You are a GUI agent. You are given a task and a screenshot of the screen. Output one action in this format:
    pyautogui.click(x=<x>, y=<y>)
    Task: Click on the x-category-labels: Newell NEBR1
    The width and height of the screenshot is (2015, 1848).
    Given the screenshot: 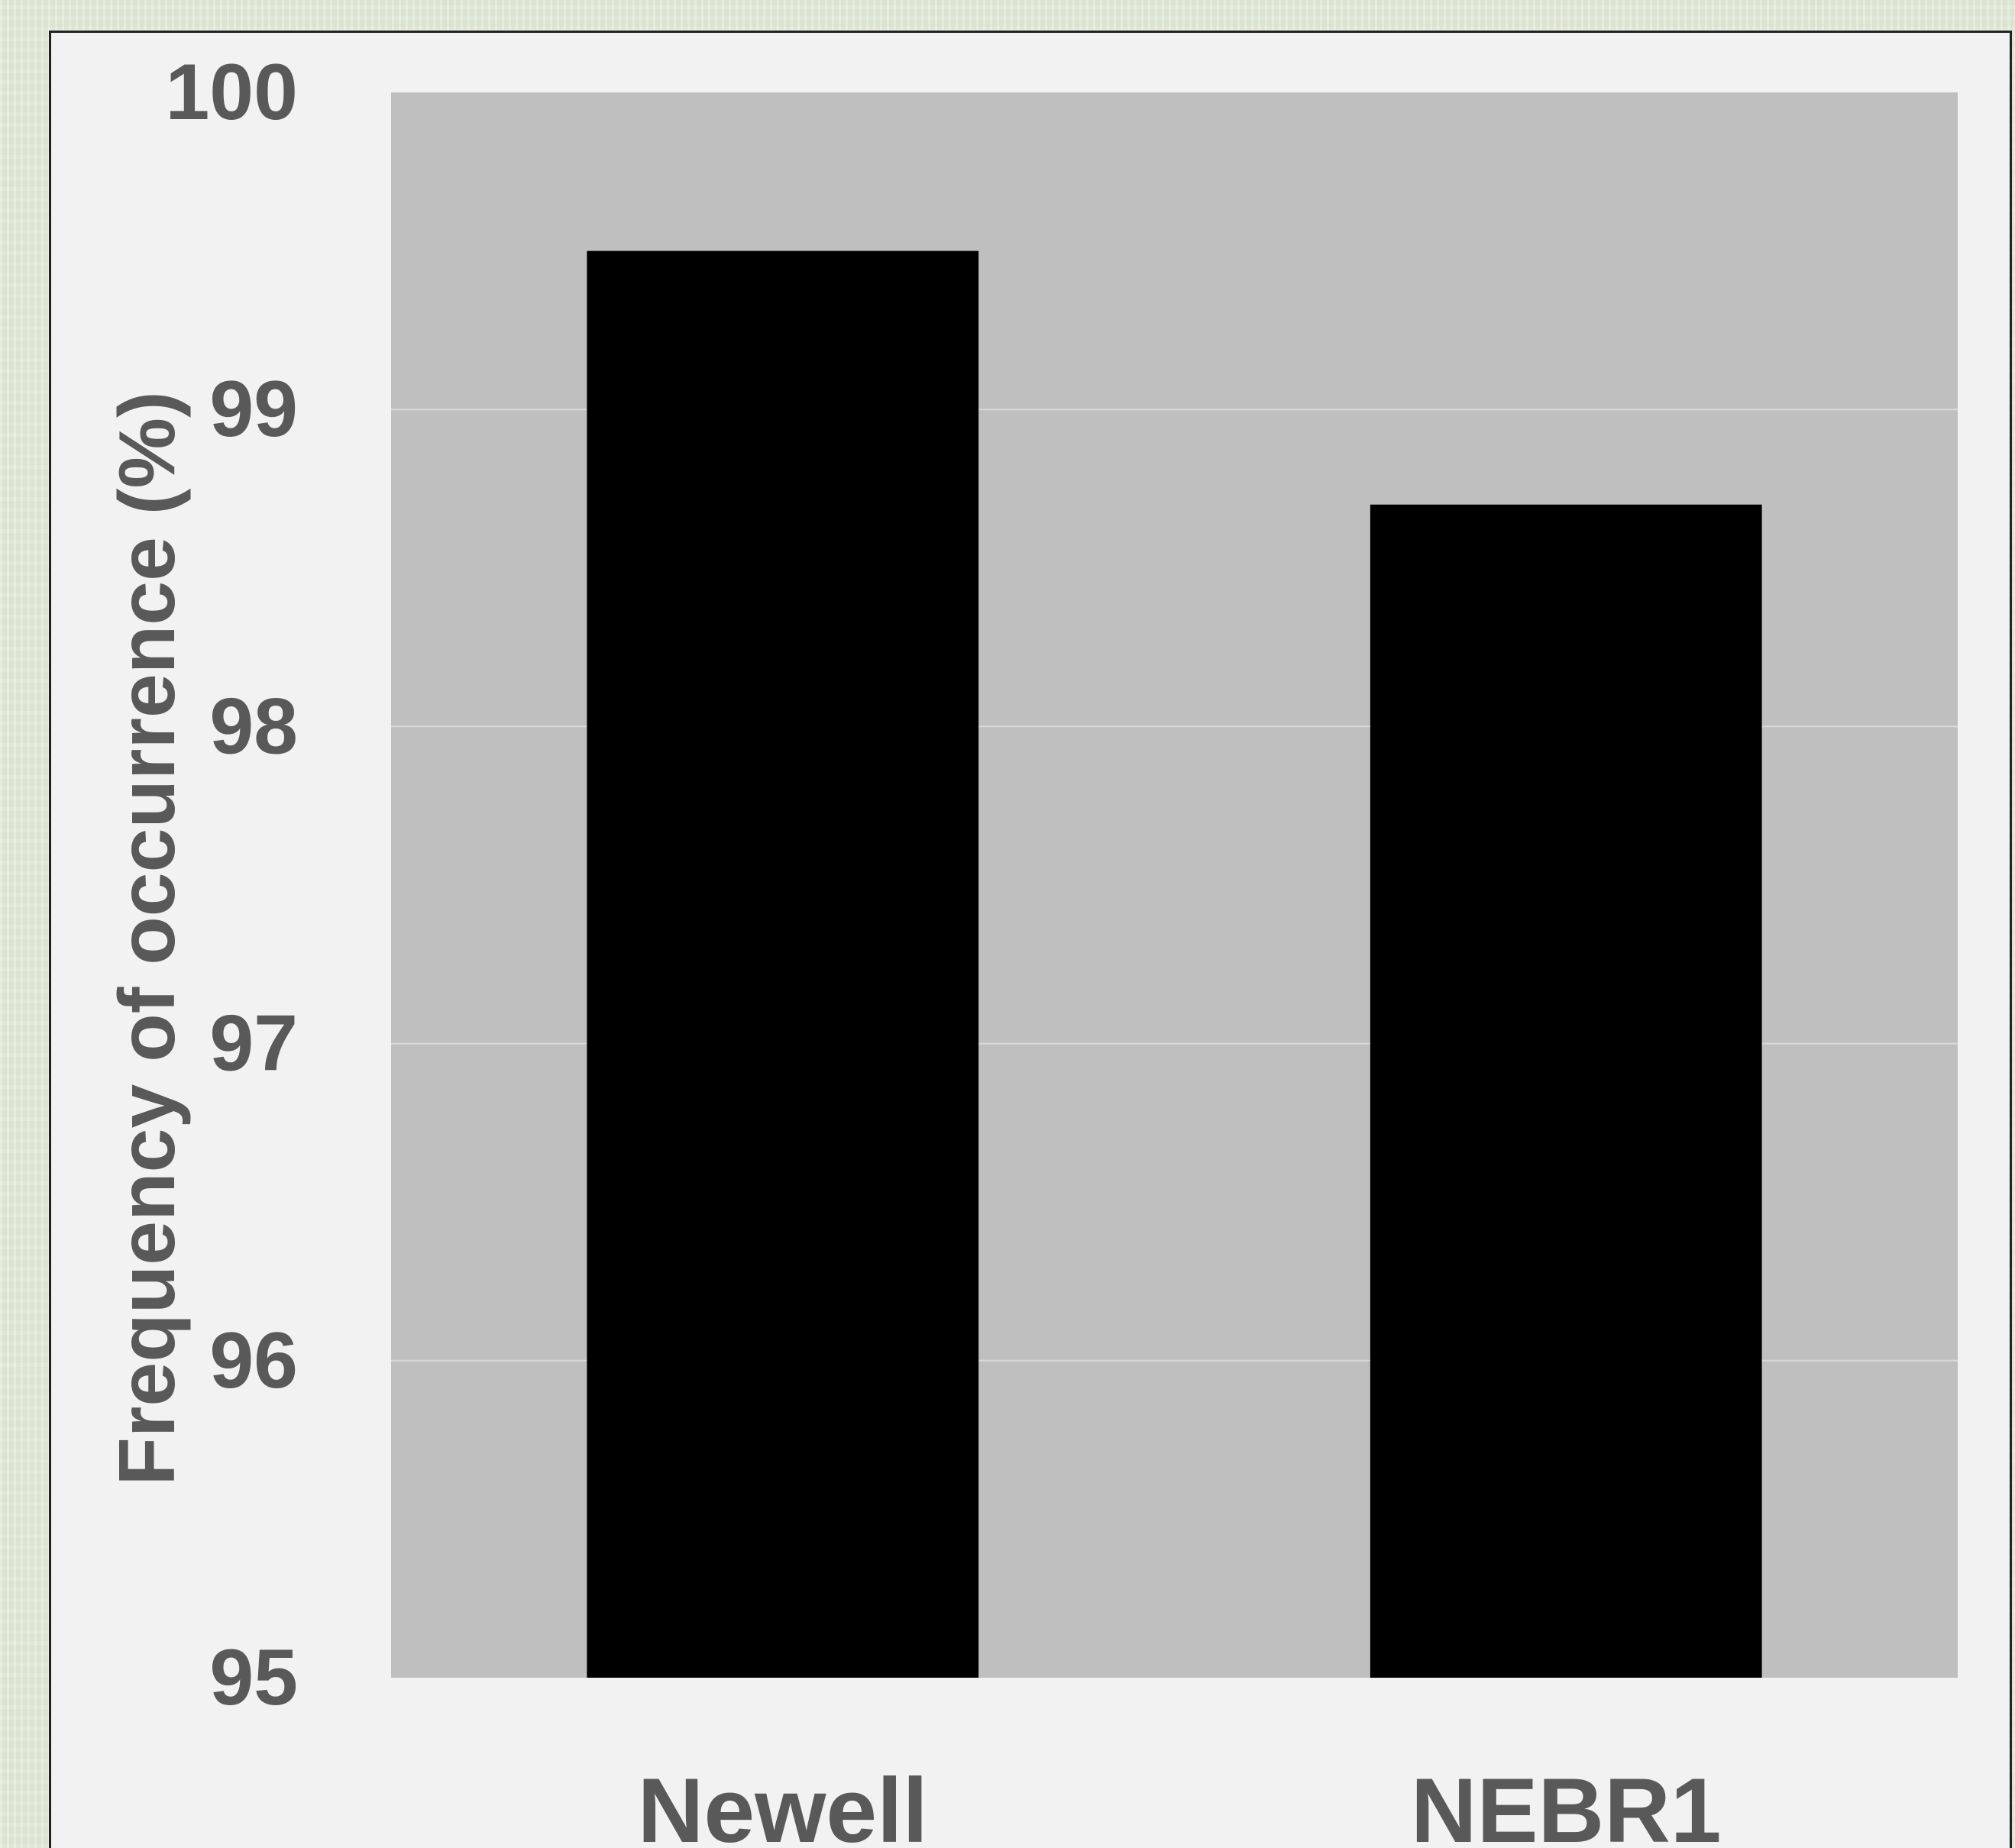 What is the action you would take?
    pyautogui.click(x=1180, y=1803)
    